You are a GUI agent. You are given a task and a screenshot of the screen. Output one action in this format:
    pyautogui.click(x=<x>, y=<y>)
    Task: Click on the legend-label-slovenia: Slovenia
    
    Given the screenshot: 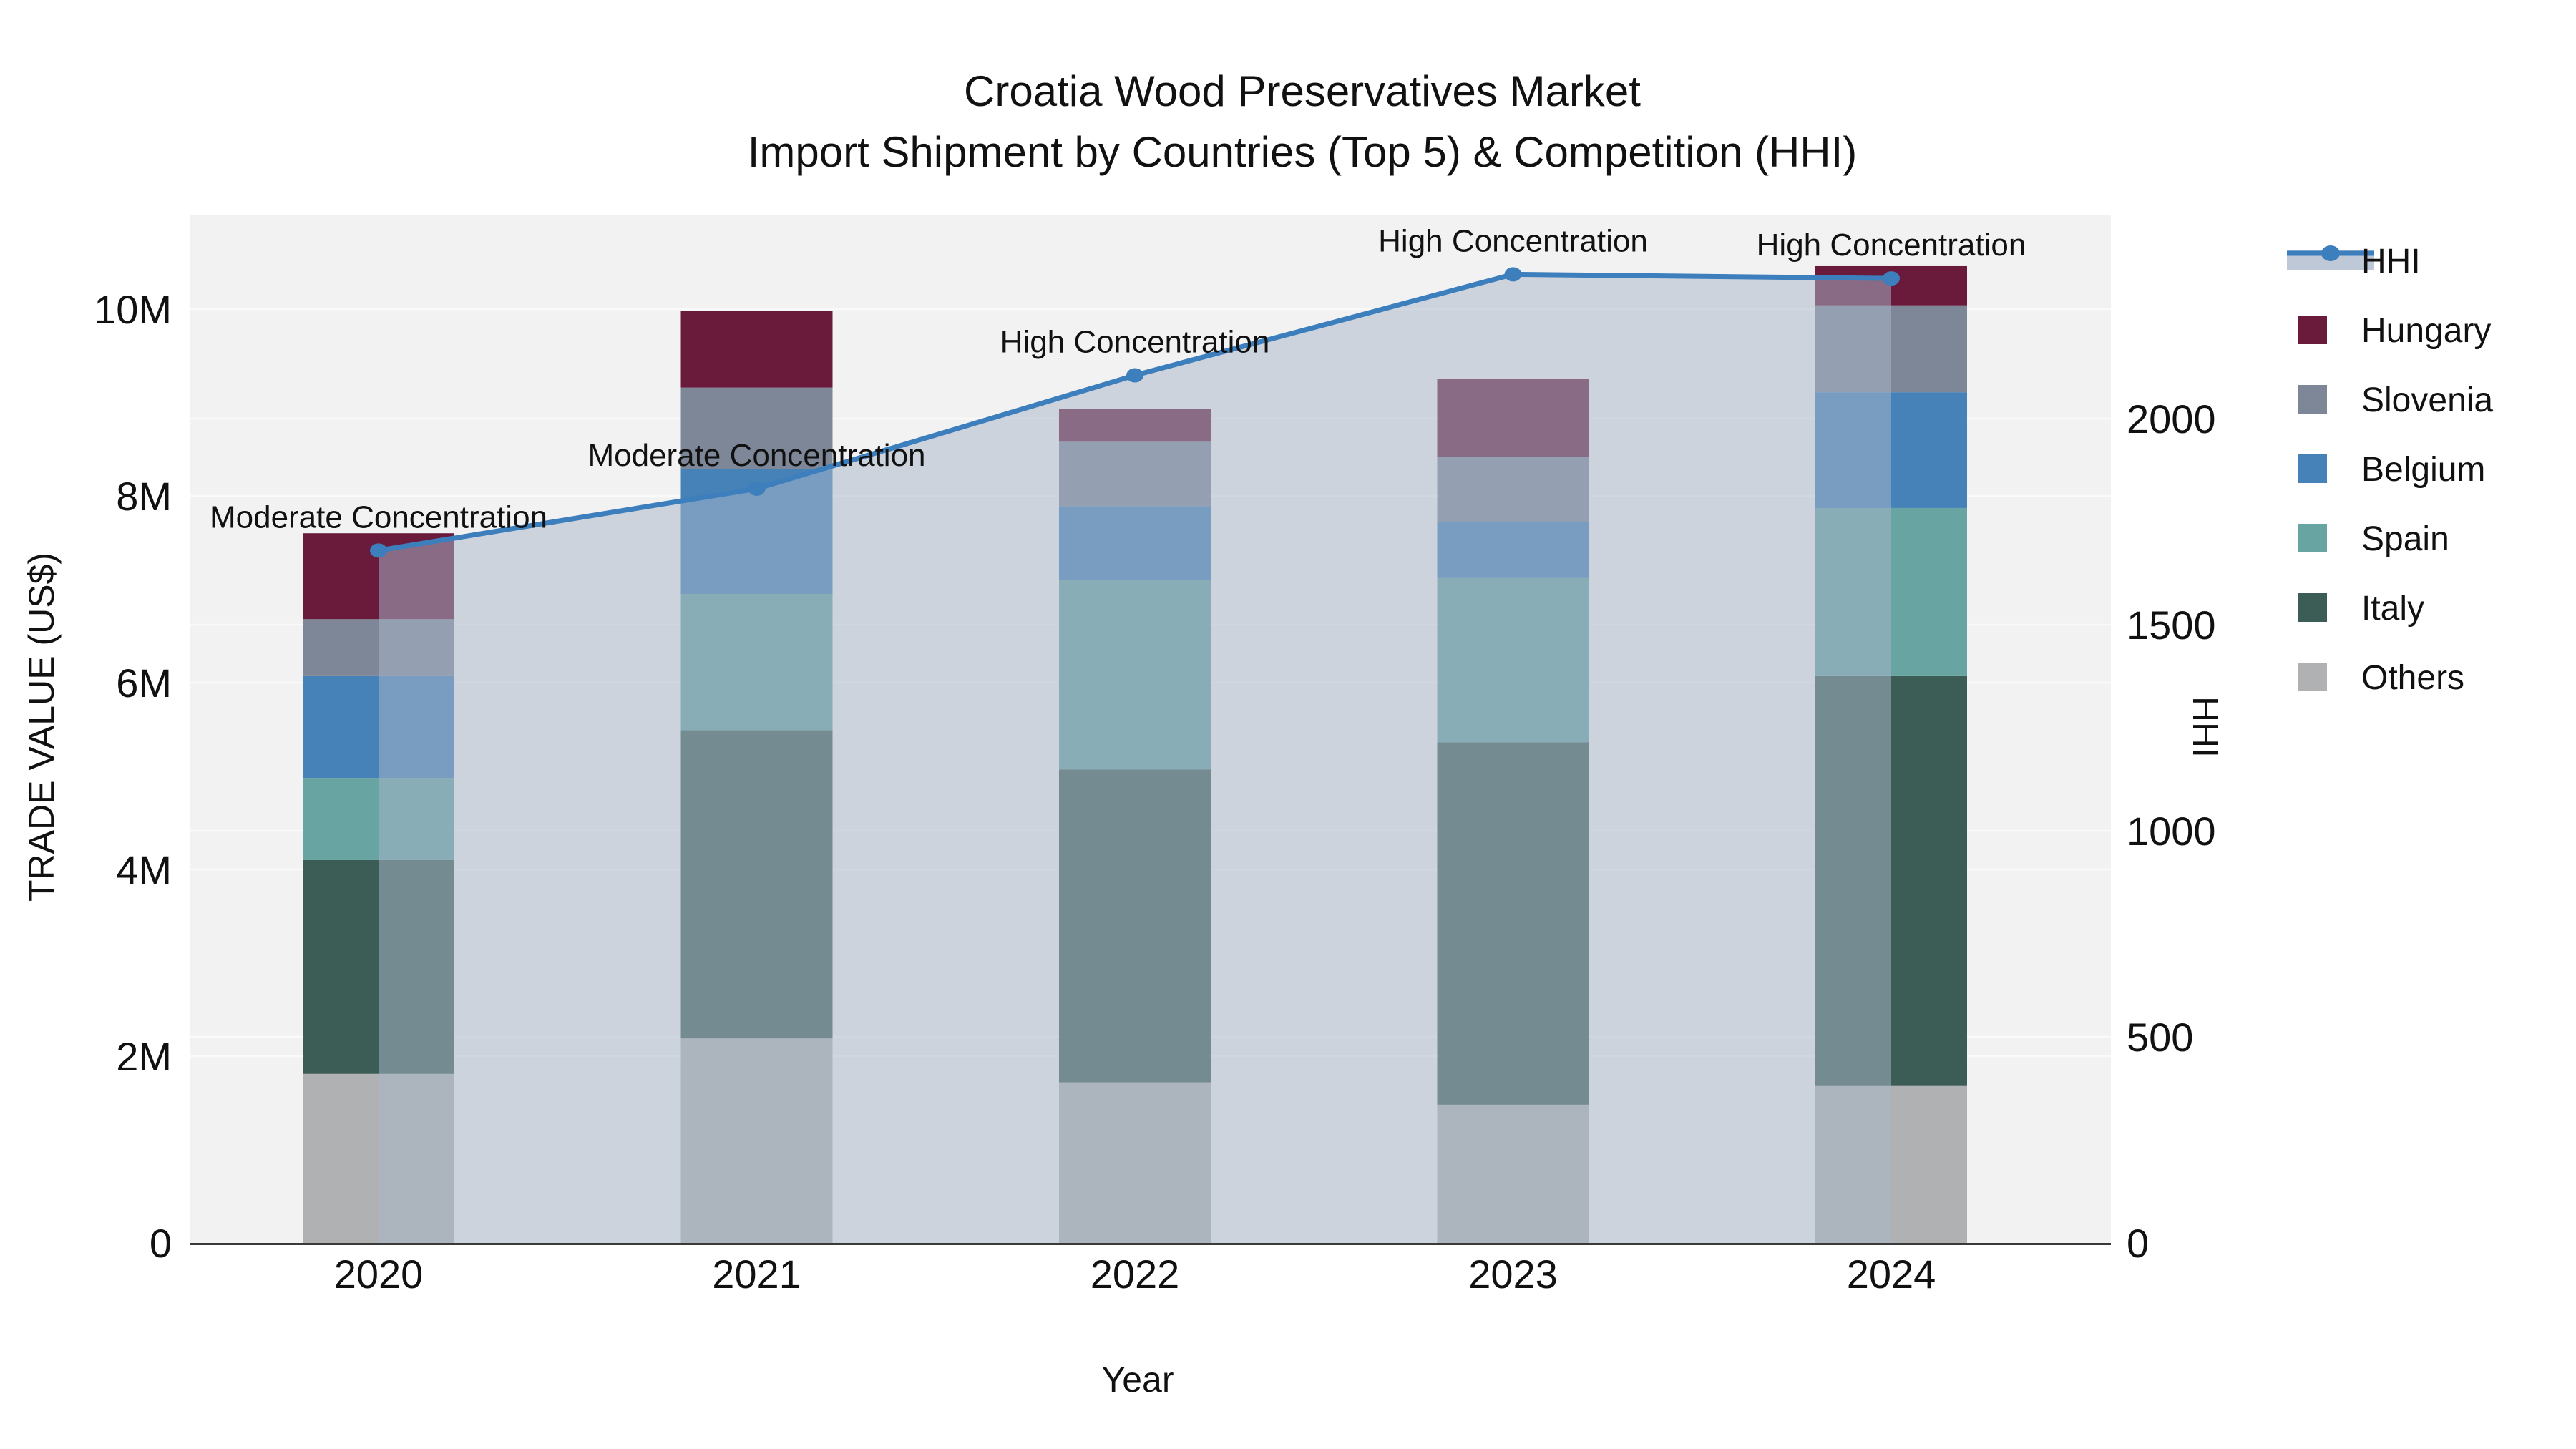 What is the action you would take?
    pyautogui.click(x=2427, y=400)
    